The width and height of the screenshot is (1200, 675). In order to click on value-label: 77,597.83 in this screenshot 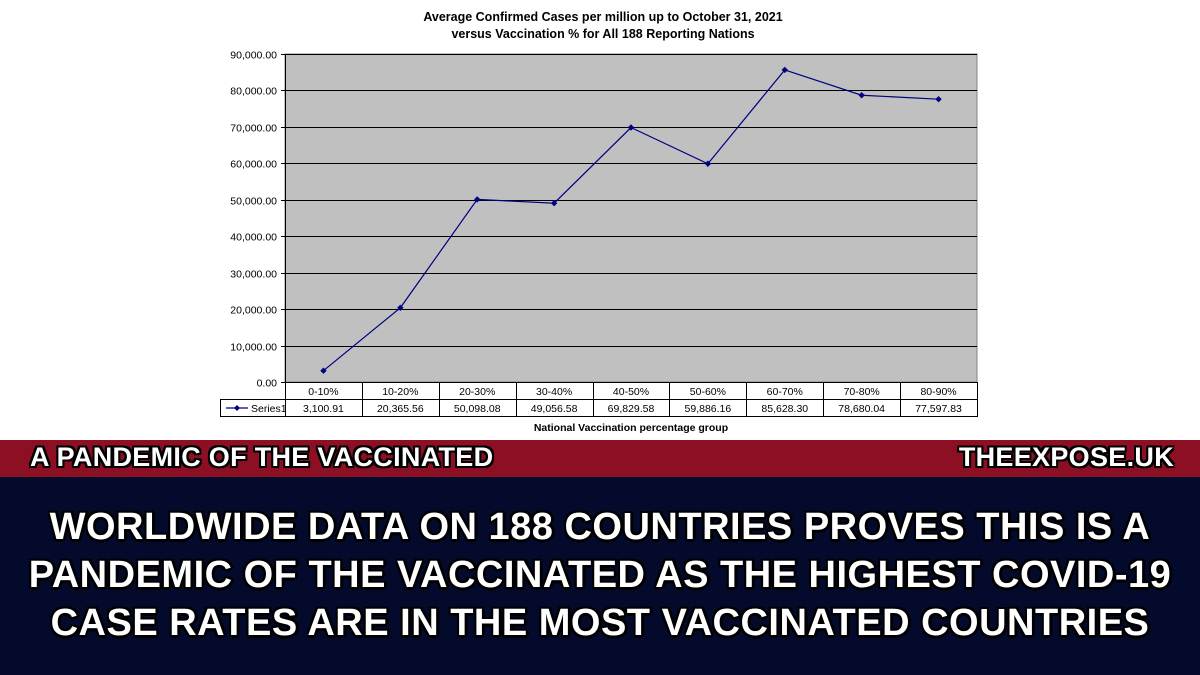, I will do `click(938, 409)`.